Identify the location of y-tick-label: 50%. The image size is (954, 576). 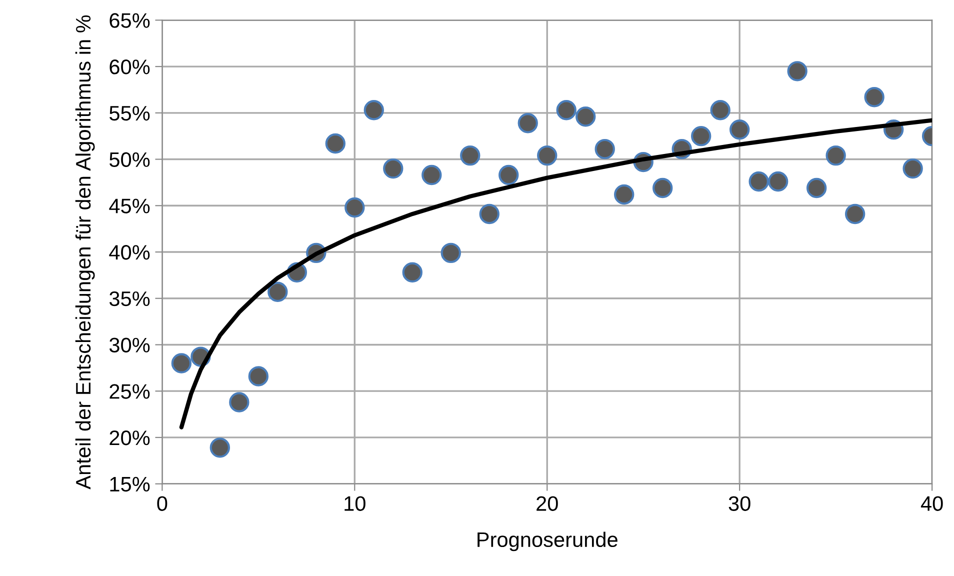
(130, 160).